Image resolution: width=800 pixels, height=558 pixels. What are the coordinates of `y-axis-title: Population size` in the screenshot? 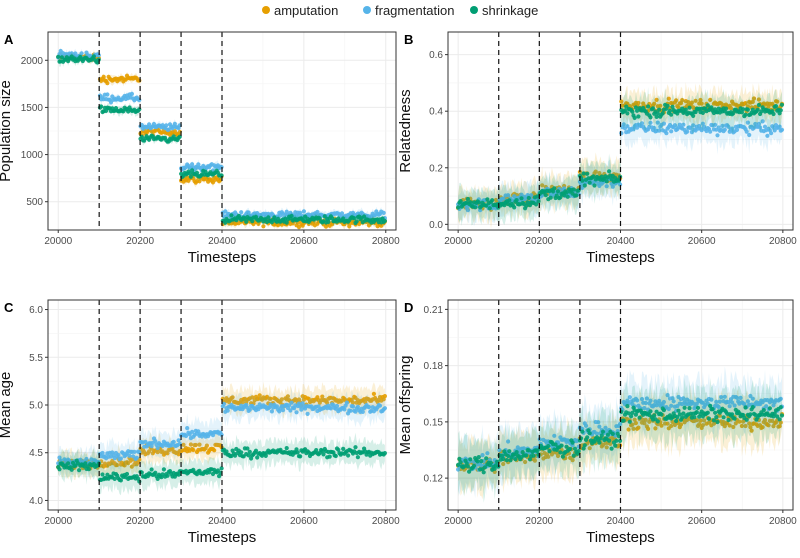 It's located at (7, 131).